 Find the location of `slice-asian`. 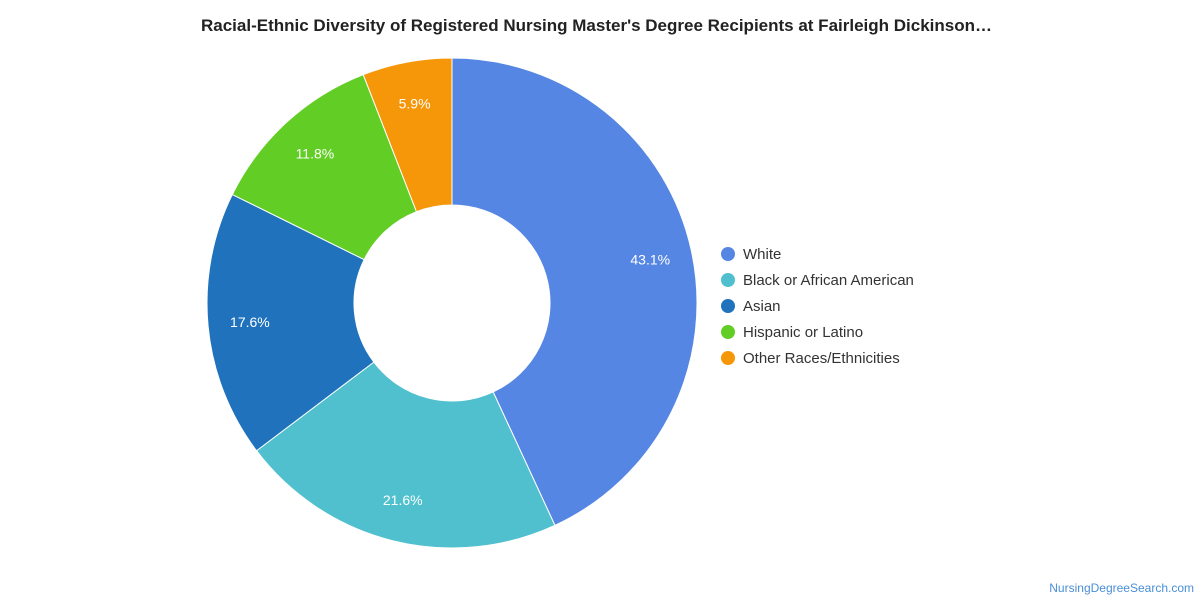

slice-asian is located at coordinates (290, 322).